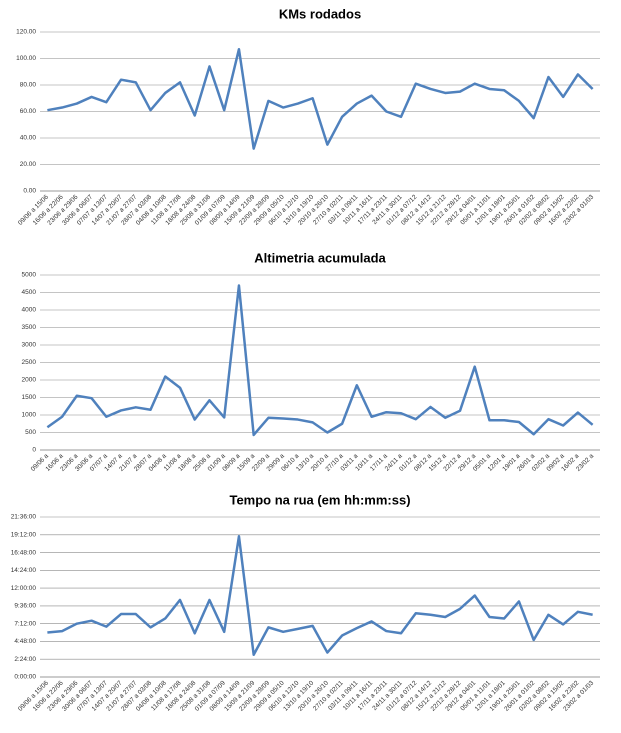 This screenshot has height=733, width=621. What do you see at coordinates (24, 552) in the screenshot?
I see `y-tick-label: 16:48:00` at bounding box center [24, 552].